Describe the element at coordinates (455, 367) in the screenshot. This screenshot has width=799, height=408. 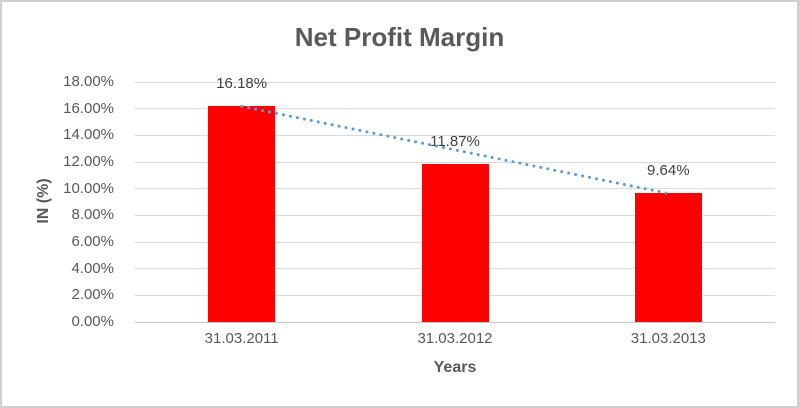
I see `x-axis-title: Years` at that location.